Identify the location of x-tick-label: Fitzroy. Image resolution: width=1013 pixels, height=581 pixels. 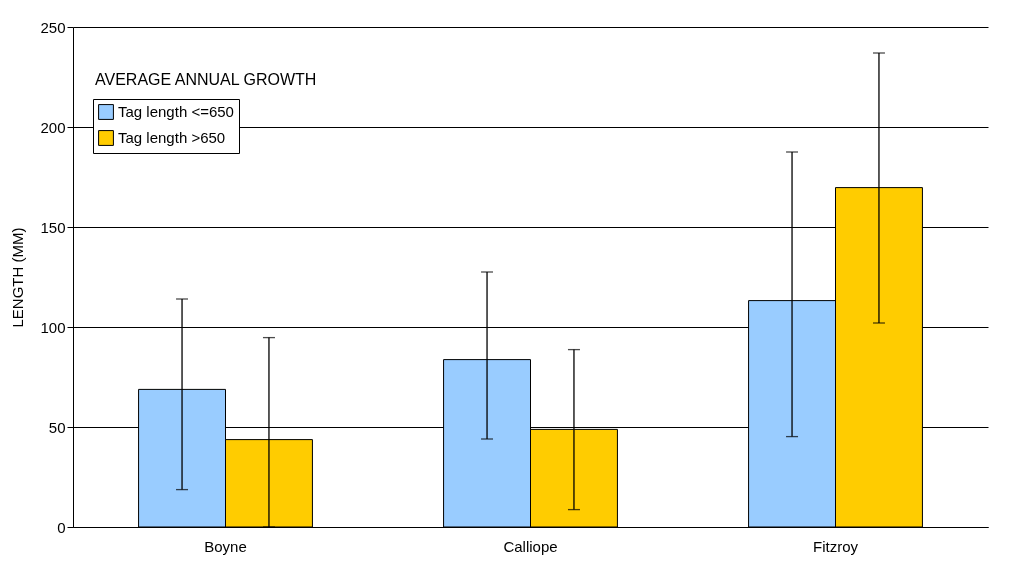
(836, 546).